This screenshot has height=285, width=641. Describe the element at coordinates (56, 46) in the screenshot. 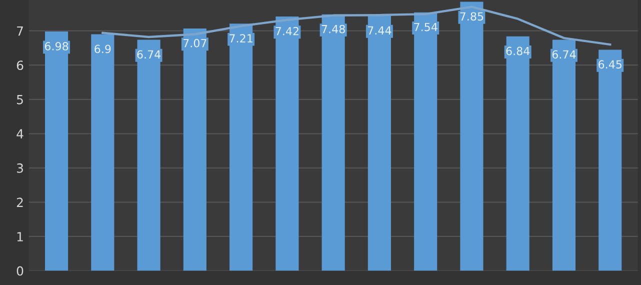

I see `data-label: 6.98` at that location.